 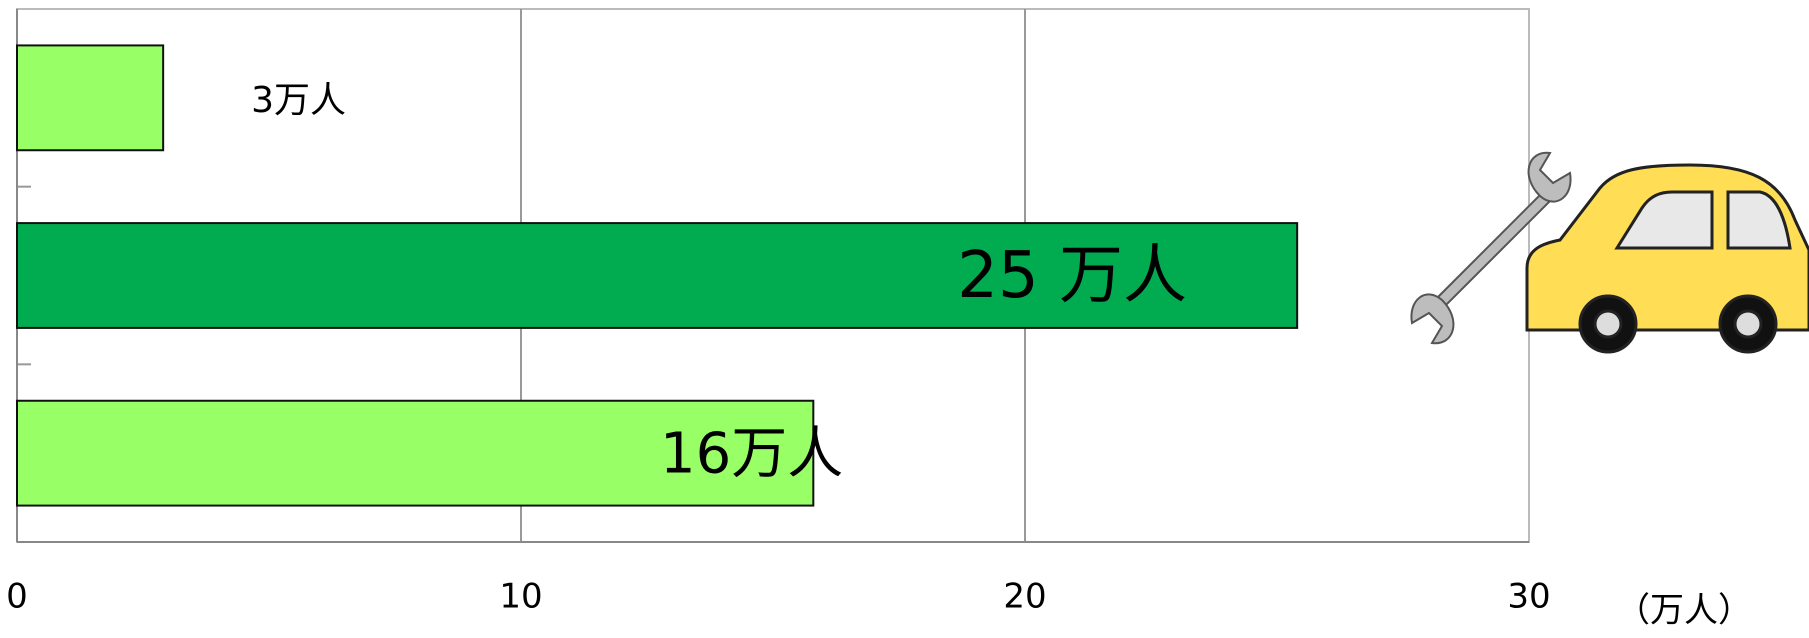 What do you see at coordinates (17, 597) in the screenshot?
I see `x-tick-label: 0` at bounding box center [17, 597].